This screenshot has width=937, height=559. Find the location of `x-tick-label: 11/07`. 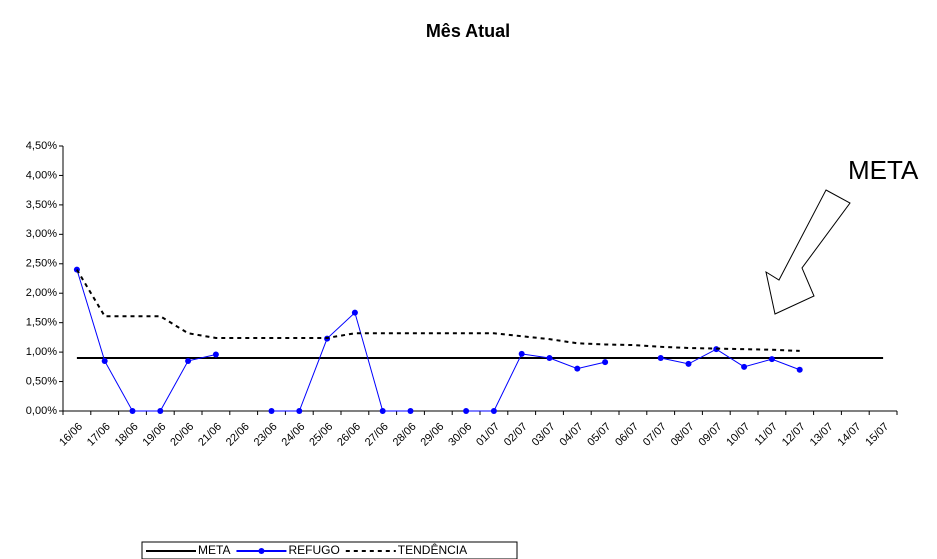

x-tick-label: 11/07 is located at coordinates (766, 434).